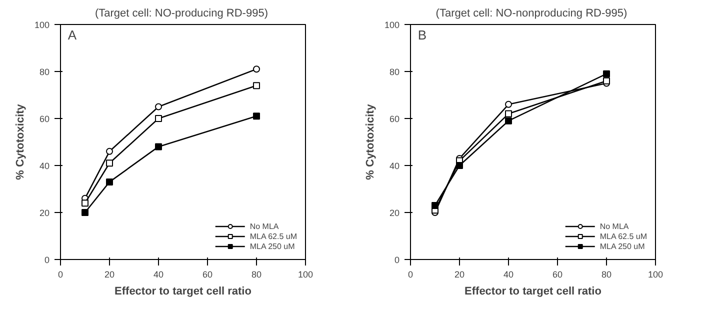 The height and width of the screenshot is (335, 724). I want to click on chart-title: (Target cell: NO-producing RD-995), so click(181, 14).